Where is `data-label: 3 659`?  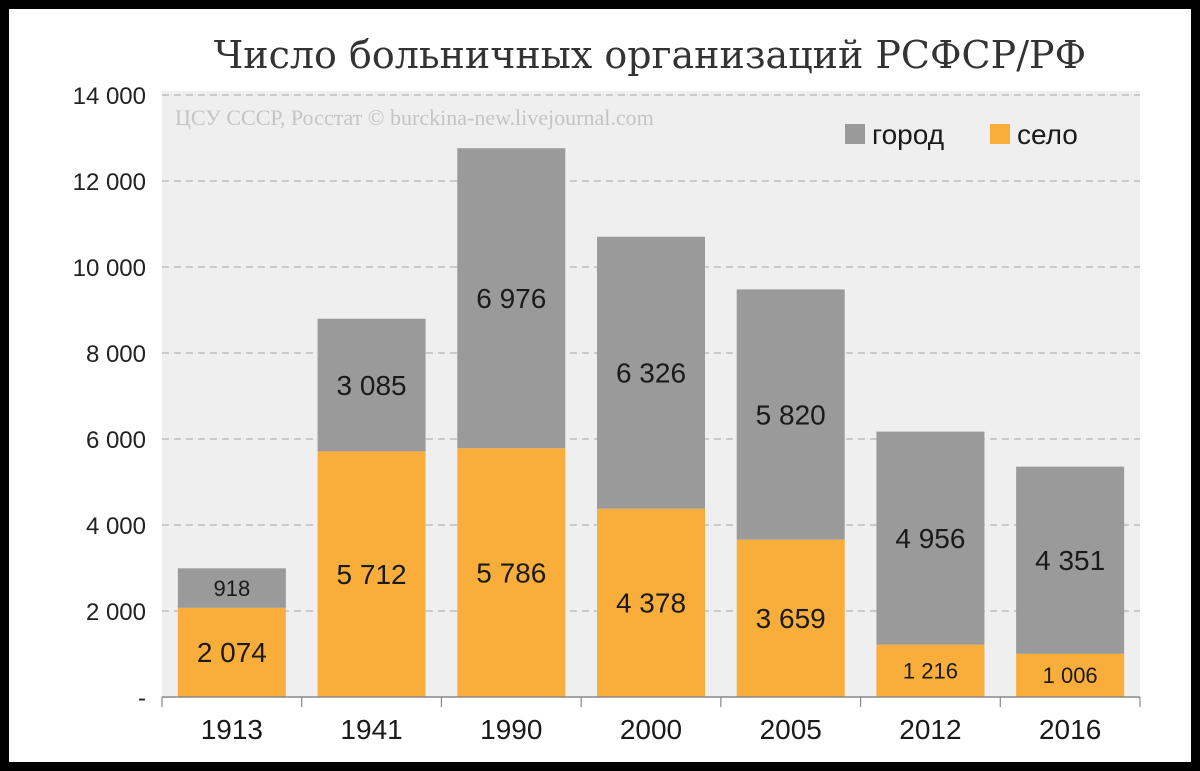
data-label: 3 659 is located at coordinates (791, 618).